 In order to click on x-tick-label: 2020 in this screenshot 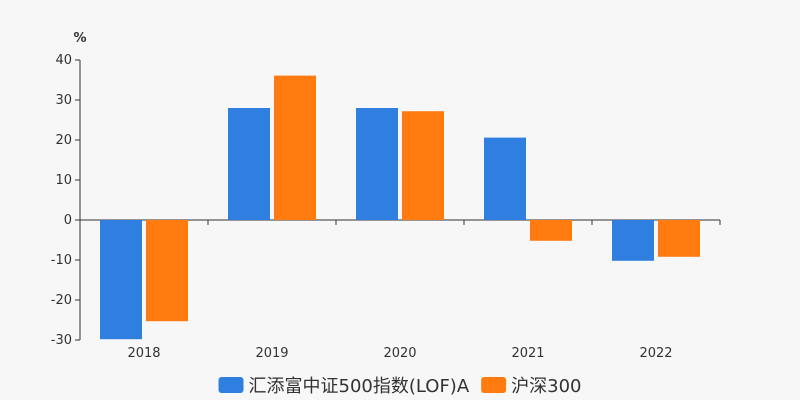, I will do `click(399, 353)`.